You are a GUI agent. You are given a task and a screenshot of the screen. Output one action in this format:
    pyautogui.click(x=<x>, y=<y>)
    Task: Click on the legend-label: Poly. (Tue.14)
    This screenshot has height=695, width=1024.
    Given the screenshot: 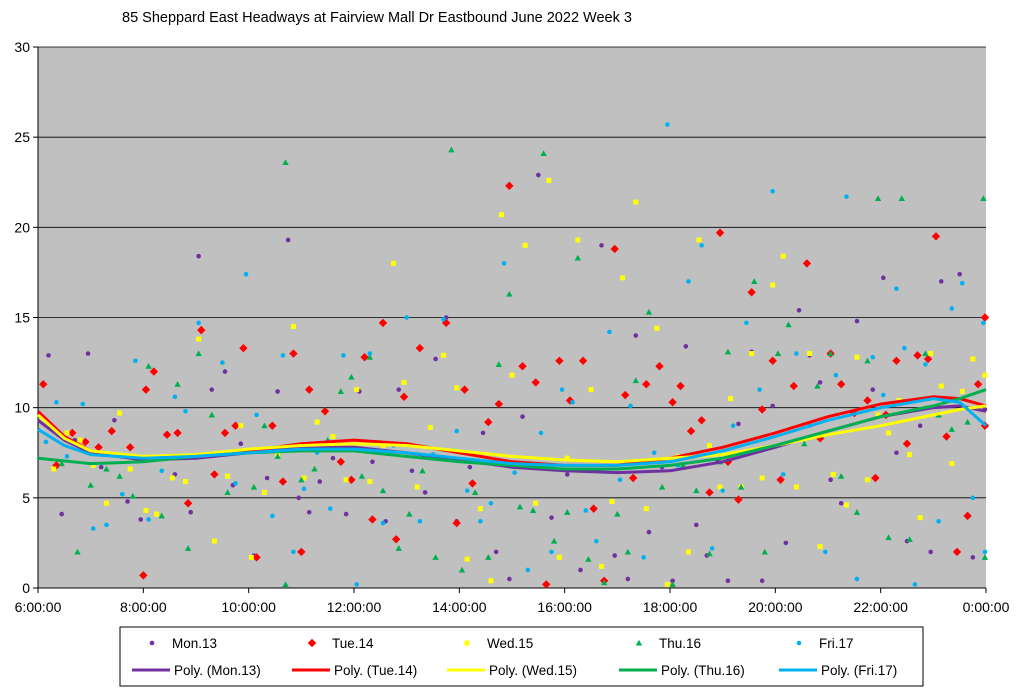 What is the action you would take?
    pyautogui.click(x=375, y=670)
    